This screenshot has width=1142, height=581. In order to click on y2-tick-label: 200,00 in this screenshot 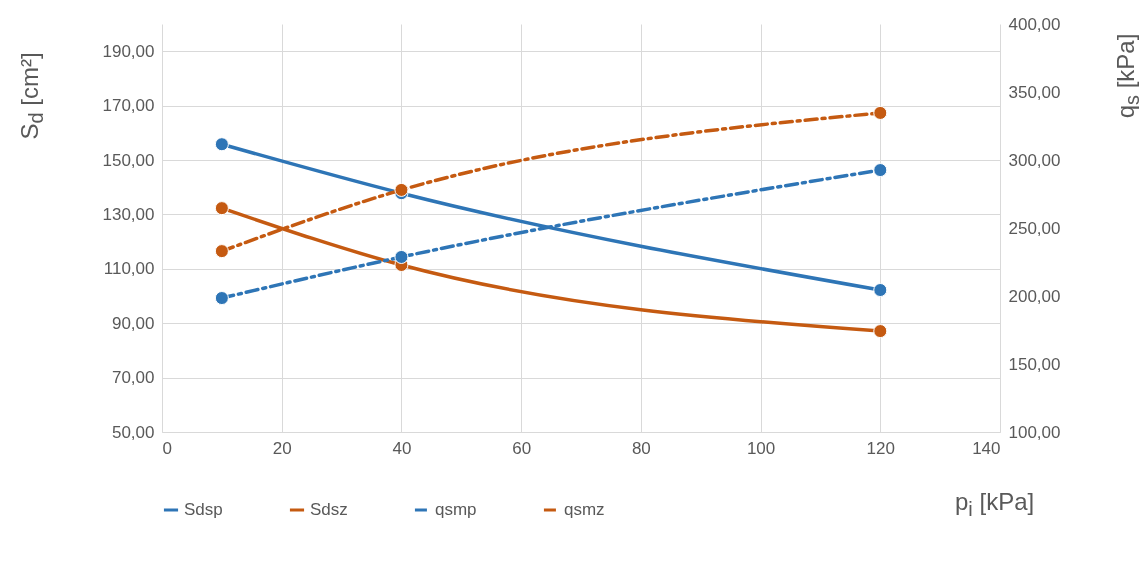, I will do `click(1034, 296)`.